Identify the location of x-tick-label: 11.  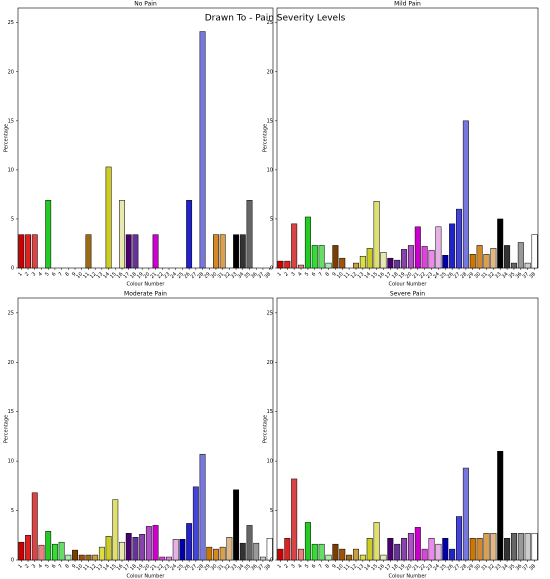
(86, 567).